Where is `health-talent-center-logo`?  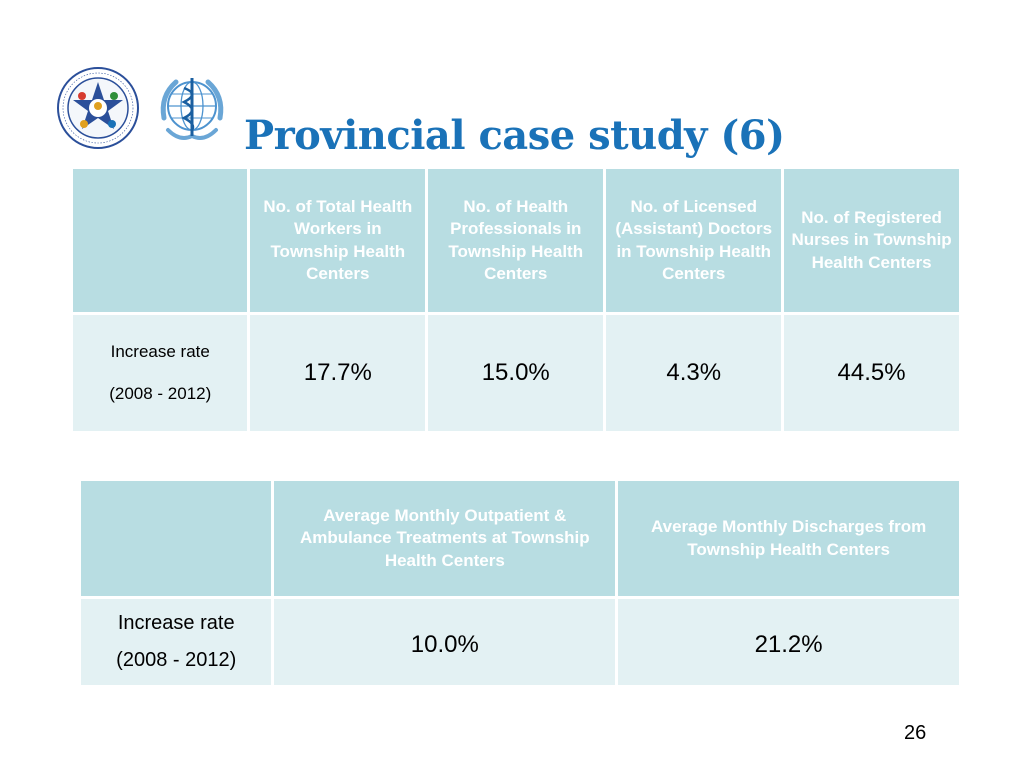
health-talent-center-logo is located at coordinates (98, 108).